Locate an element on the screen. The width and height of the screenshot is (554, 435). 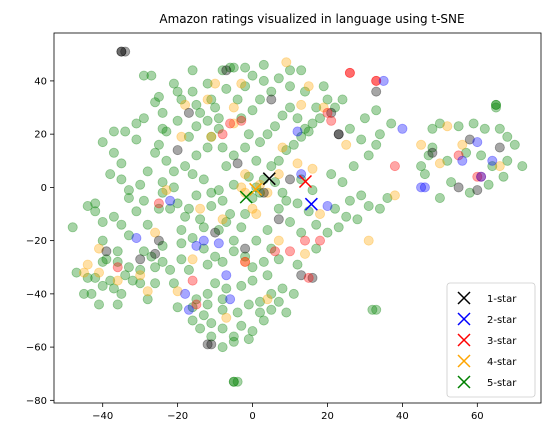
5-star-point-222 is located at coordinates (469, 192).